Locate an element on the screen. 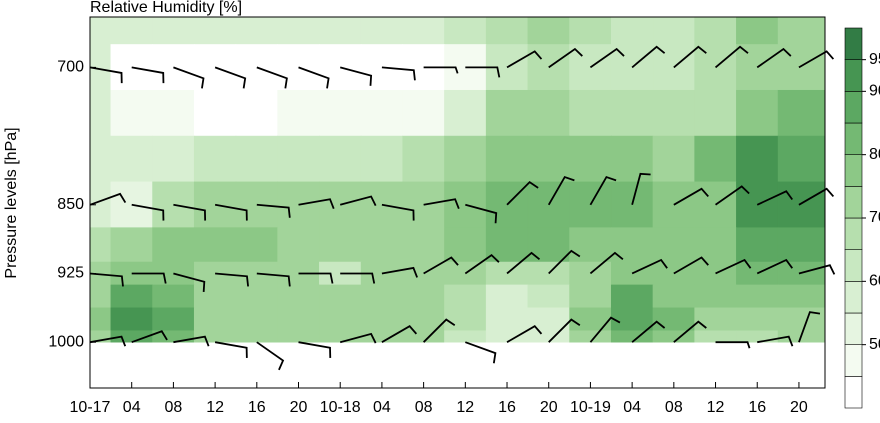 This screenshot has width=880, height=423. x-tick-label: 04 is located at coordinates (132, 407).